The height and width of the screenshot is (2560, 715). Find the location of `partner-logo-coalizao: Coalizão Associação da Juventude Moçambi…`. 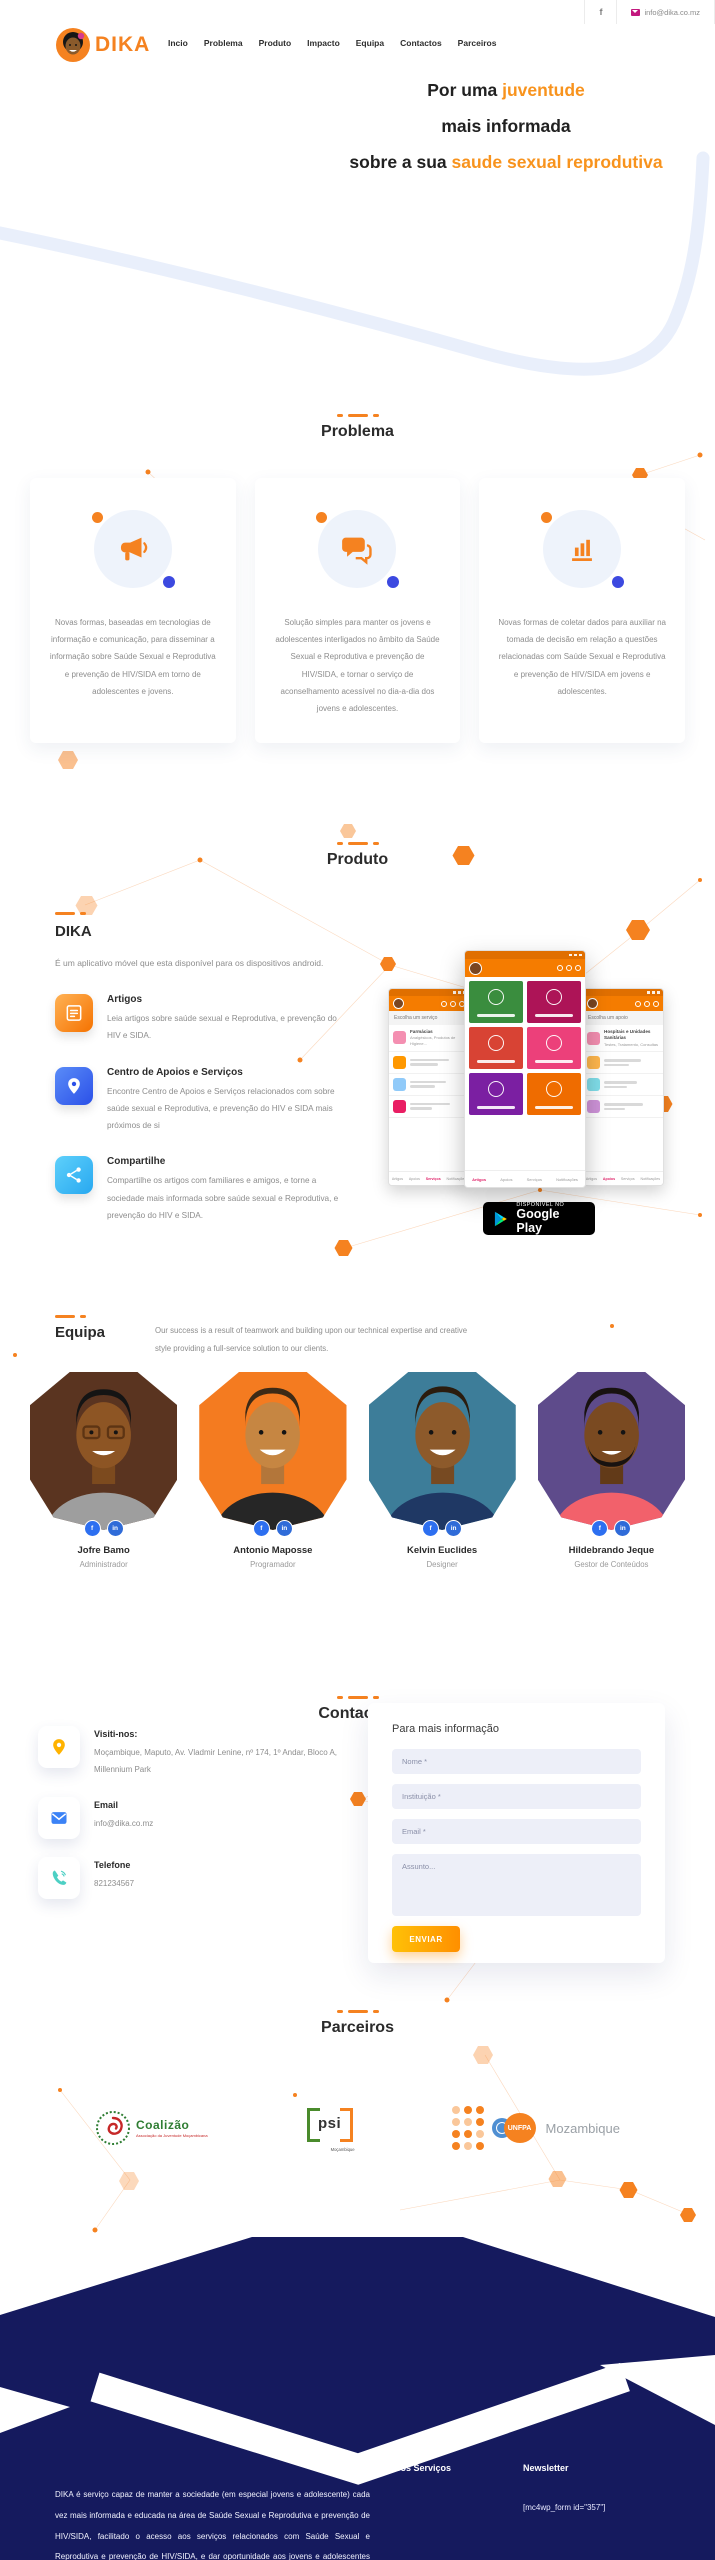

partner-logo-coalizao: Coalizão Associação da Juventude Moçambi… is located at coordinates (151, 2128).